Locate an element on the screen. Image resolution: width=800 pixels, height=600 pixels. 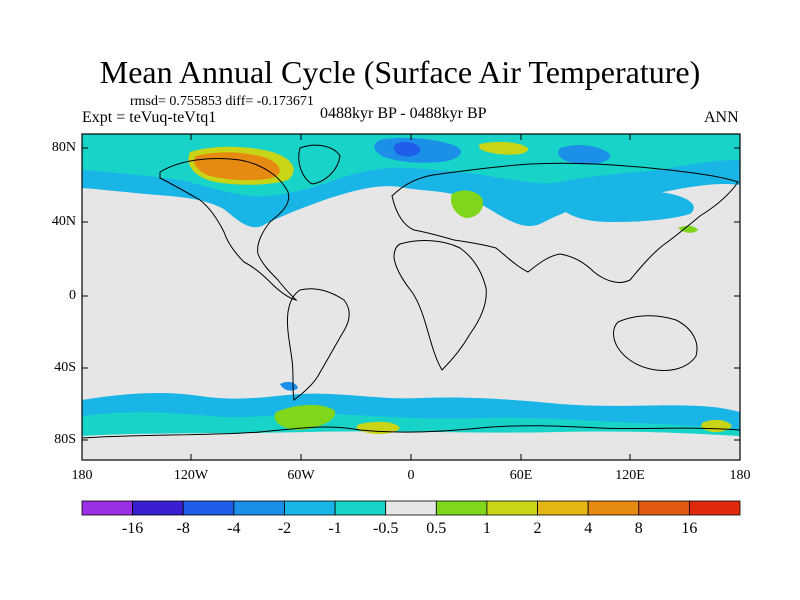
period-text: 0488kyr BP - 0488kyr BP is located at coordinates (403, 113).